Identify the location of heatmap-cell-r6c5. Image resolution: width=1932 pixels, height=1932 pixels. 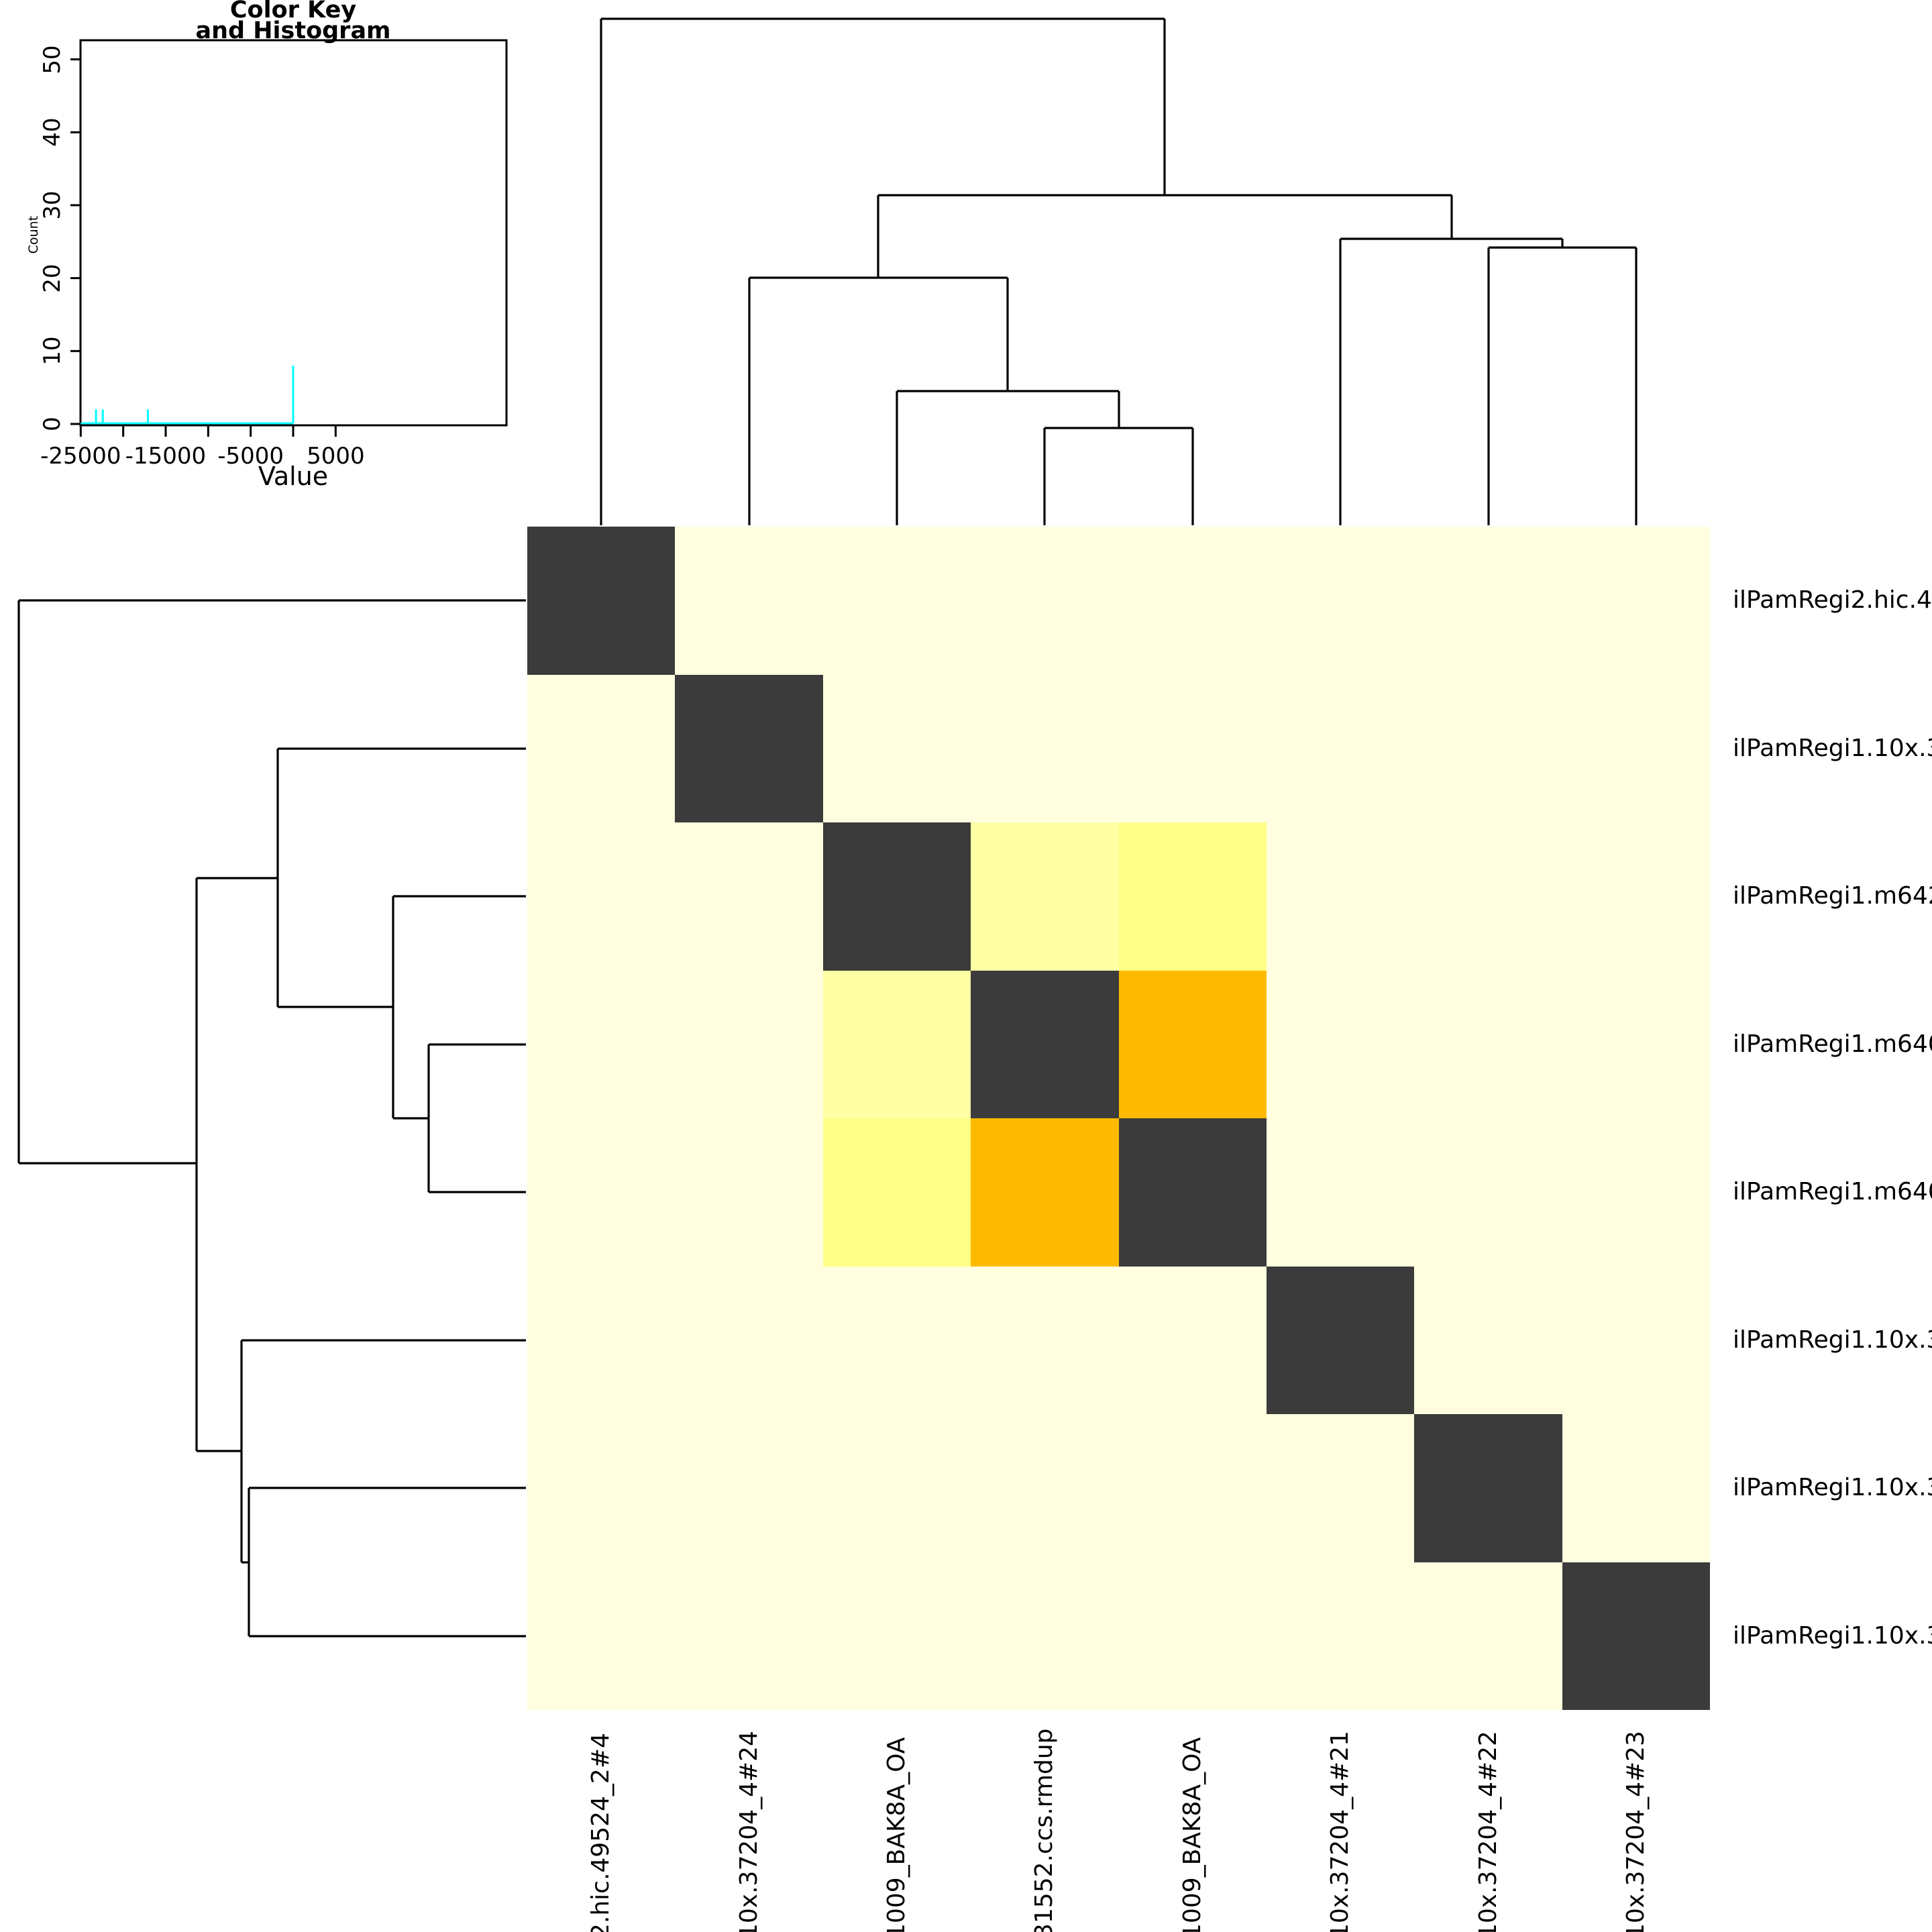
(1192, 1340).